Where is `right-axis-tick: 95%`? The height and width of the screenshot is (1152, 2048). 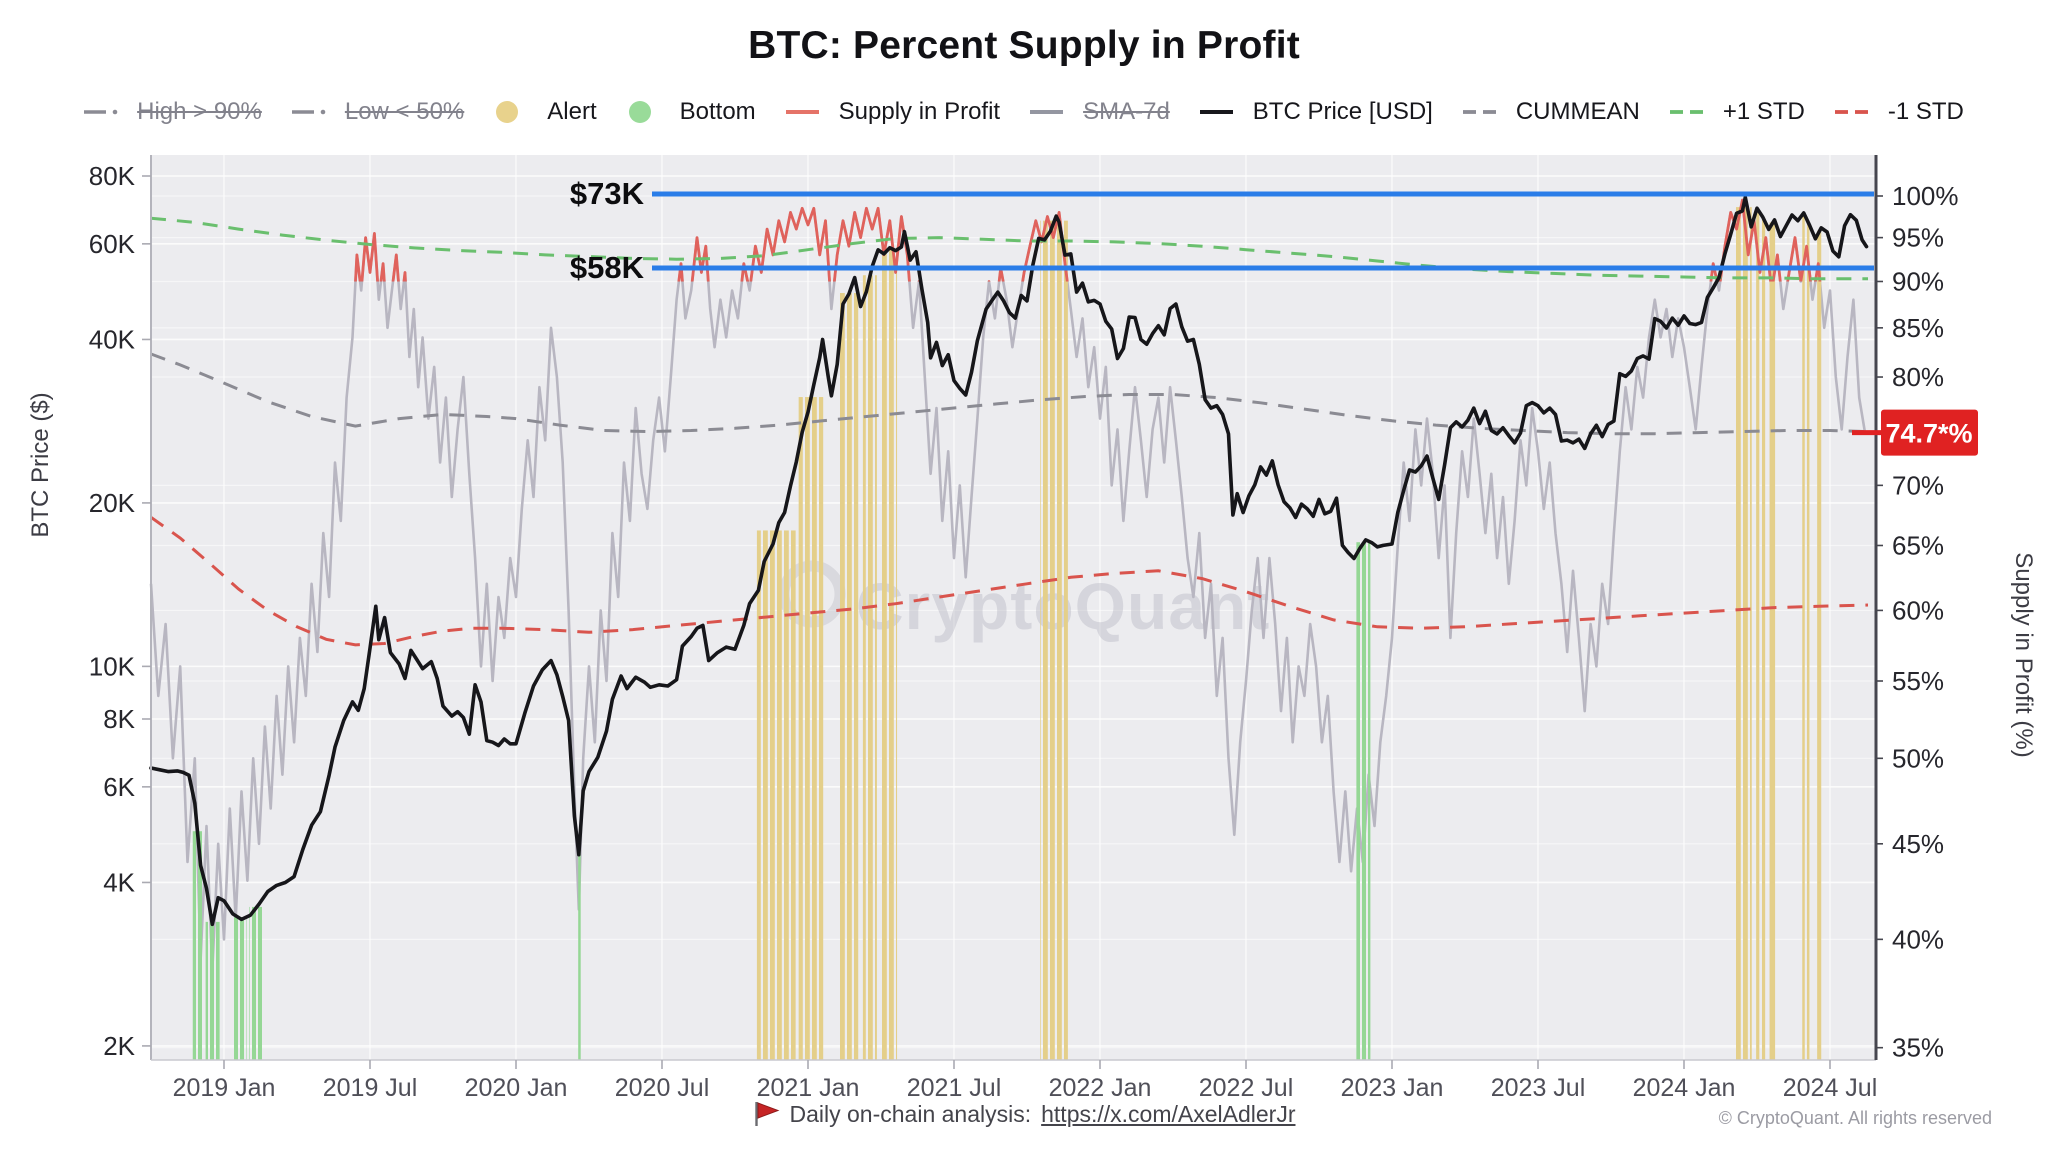 right-axis-tick: 95% is located at coordinates (1918, 238).